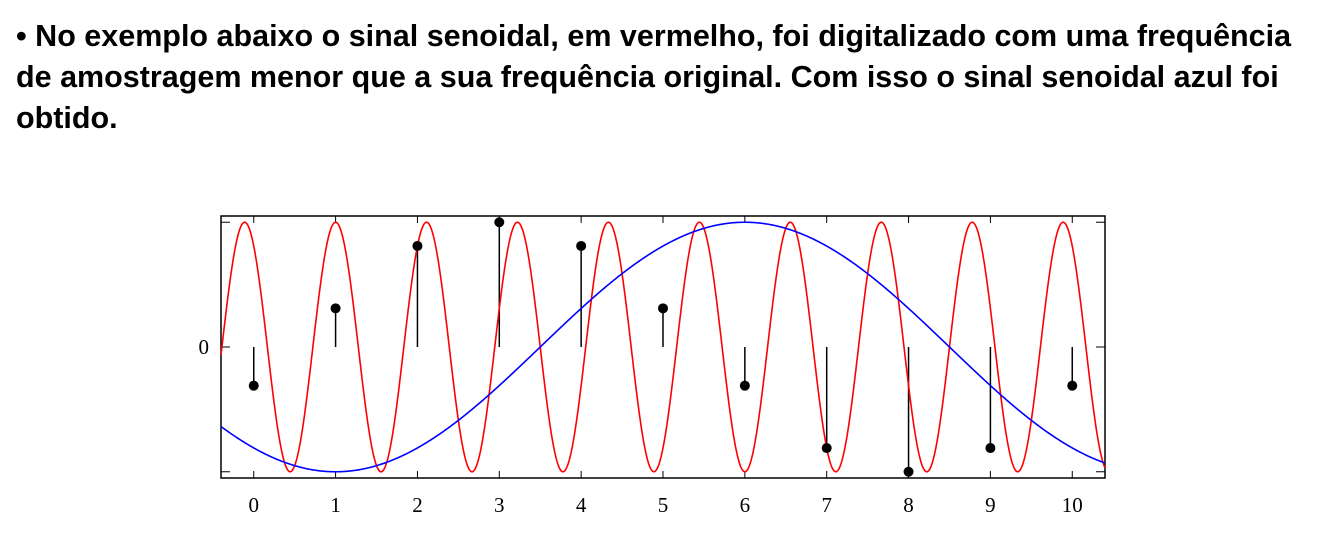 This screenshot has width=1318, height=550. What do you see at coordinates (1072, 505) in the screenshot?
I see `x-tick-label: 10` at bounding box center [1072, 505].